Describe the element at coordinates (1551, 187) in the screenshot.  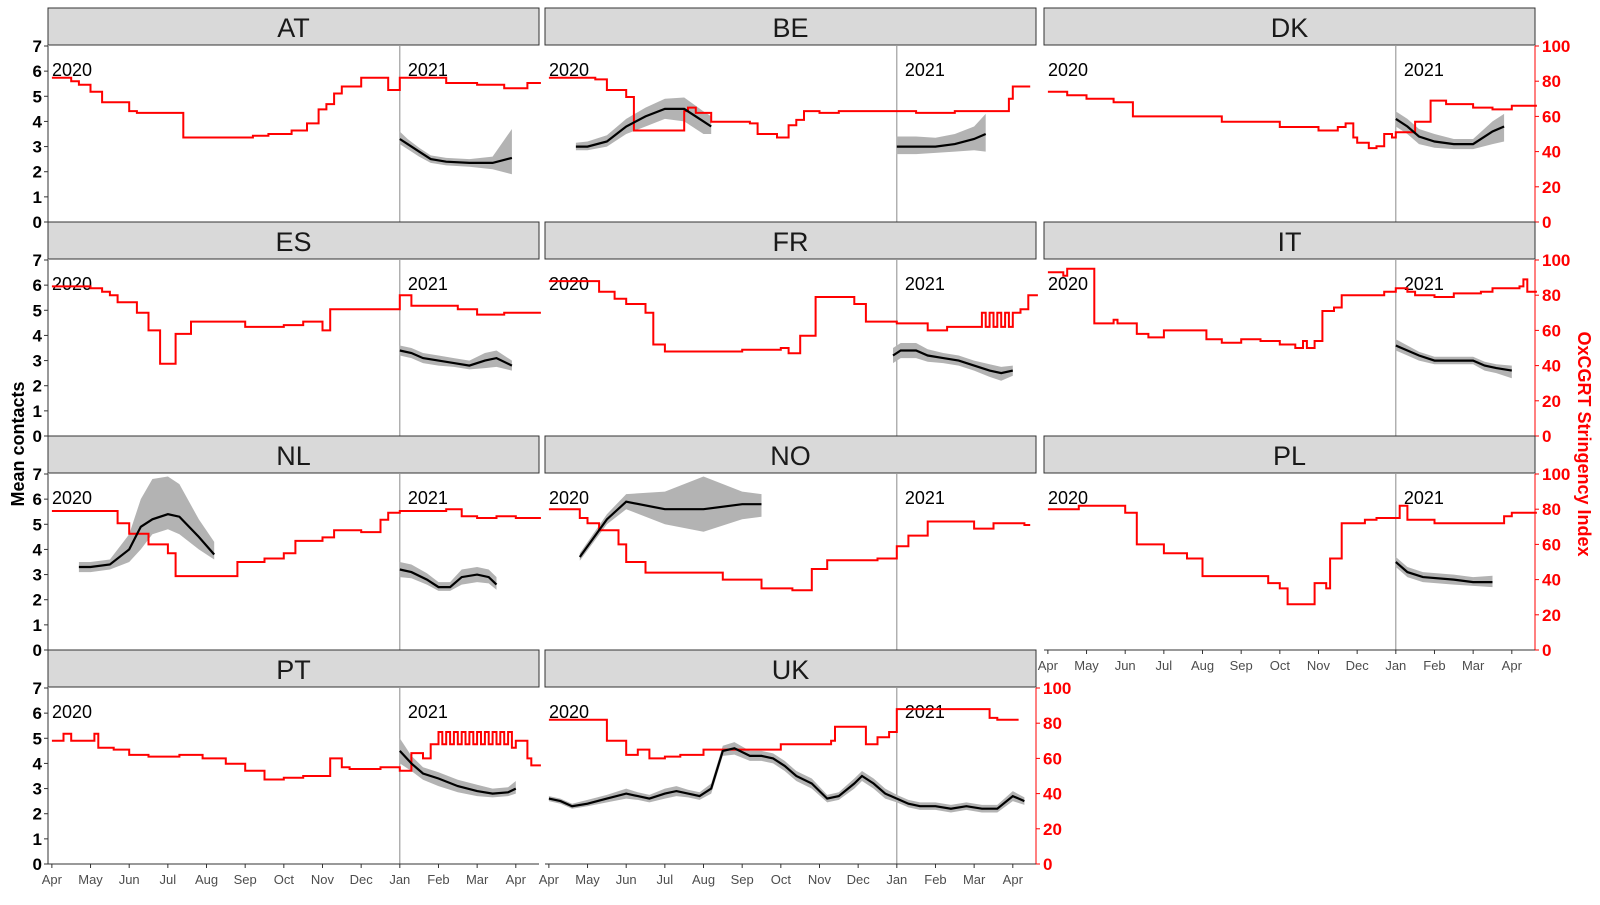
I see `right-axis-tick-label: 20` at that location.